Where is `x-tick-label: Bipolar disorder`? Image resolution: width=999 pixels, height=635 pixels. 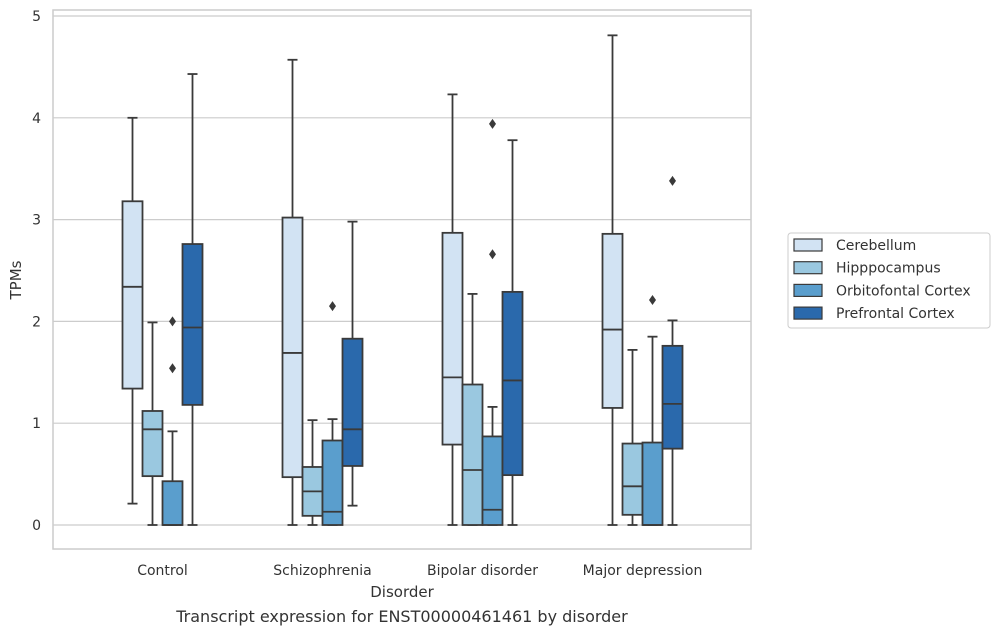
x-tick-label: Bipolar disorder is located at coordinates (482, 571).